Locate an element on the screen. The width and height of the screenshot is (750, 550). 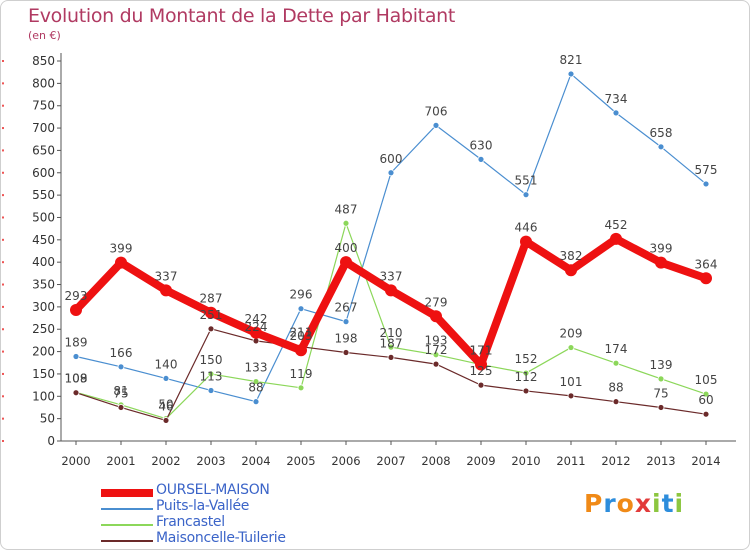
y-tick-label: 50 is located at coordinates (47, 419).